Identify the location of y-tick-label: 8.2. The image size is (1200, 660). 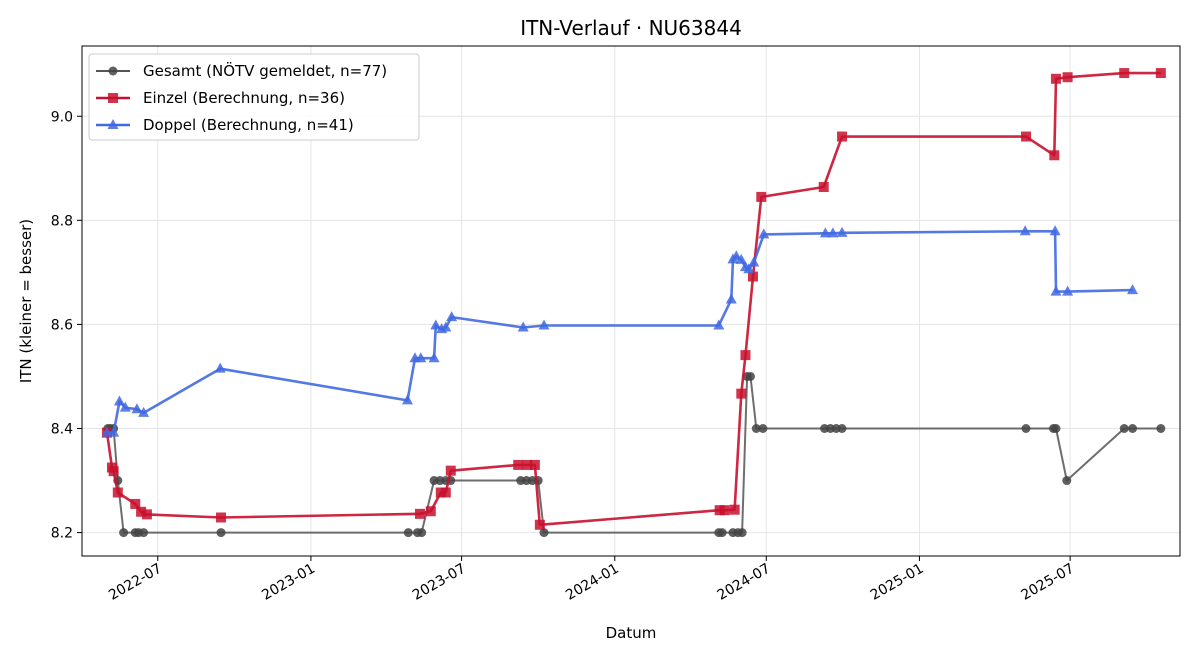
(62, 534).